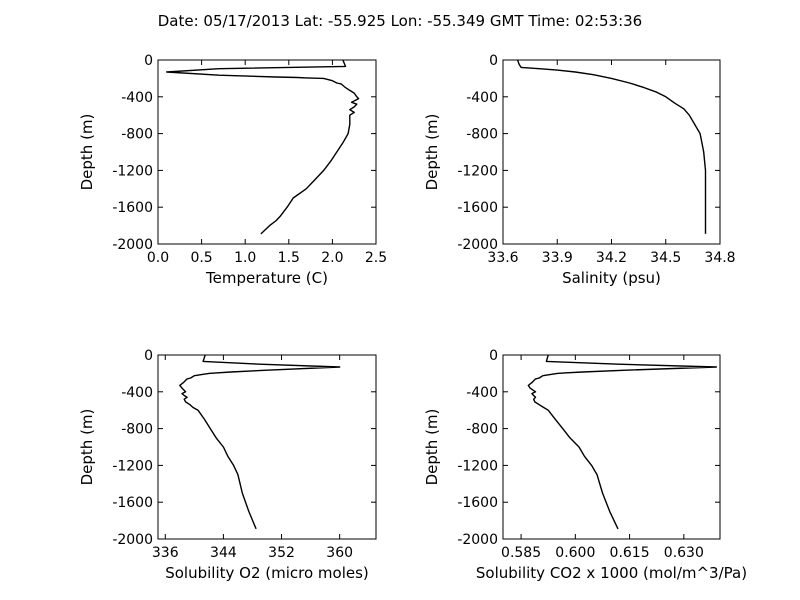  Describe the element at coordinates (557, 258) in the screenshot. I see `x-tick-label: 33.9` at that location.